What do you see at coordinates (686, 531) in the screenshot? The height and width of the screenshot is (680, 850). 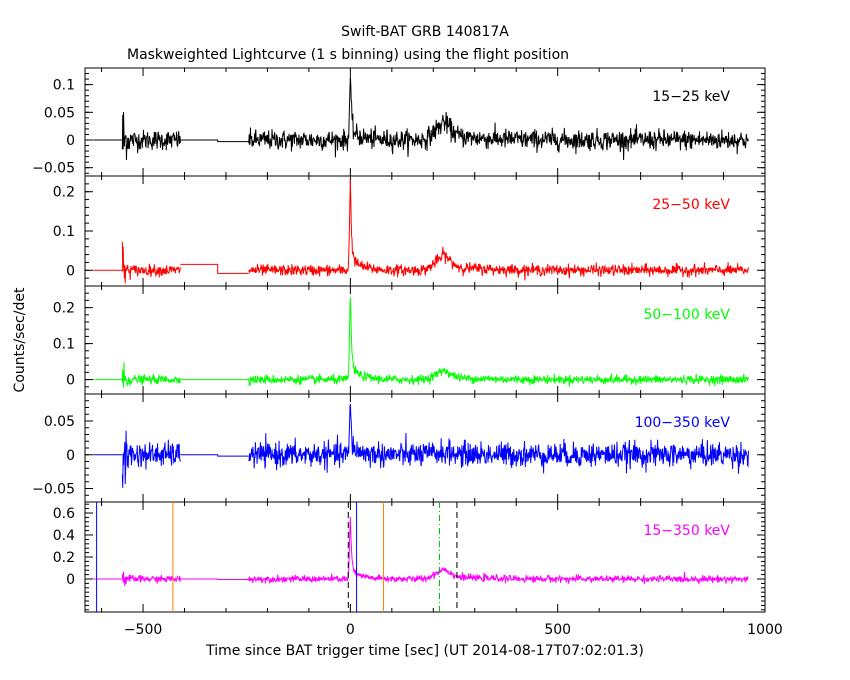 I see `panel-label: 15−350 keV` at bounding box center [686, 531].